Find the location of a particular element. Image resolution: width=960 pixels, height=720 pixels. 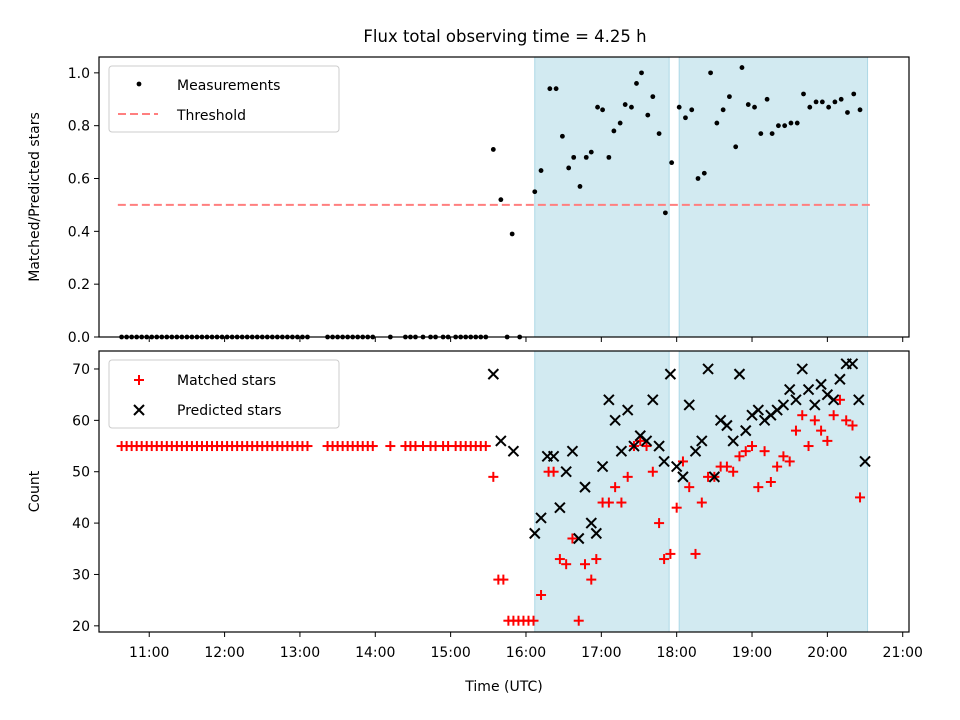

predicted-point-37-b is located at coordinates (746, 430).